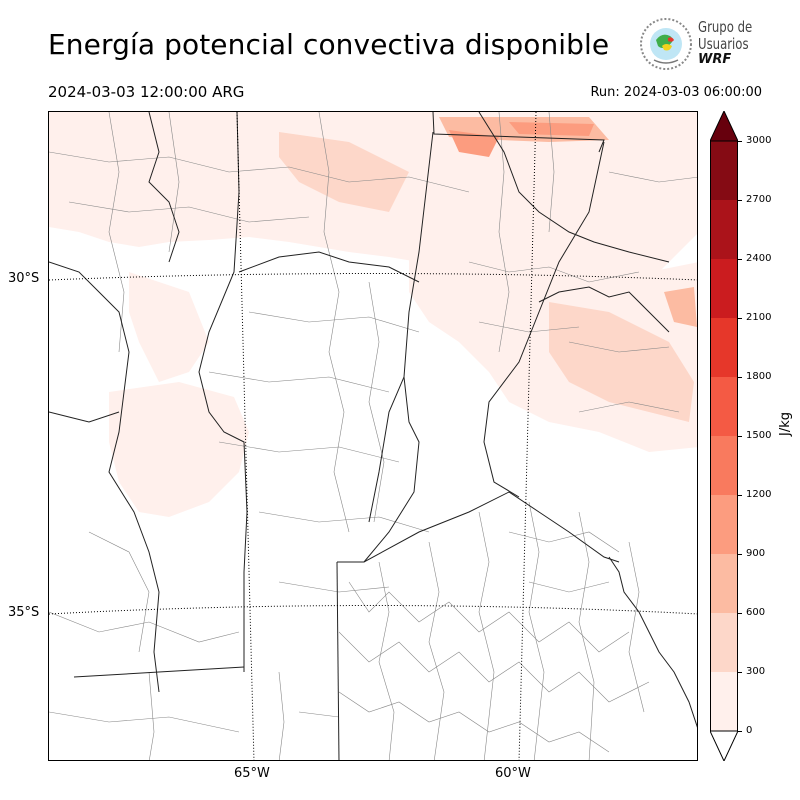 The width and height of the screenshot is (800, 800). I want to click on cape-area-top-core, so click(474, 143).